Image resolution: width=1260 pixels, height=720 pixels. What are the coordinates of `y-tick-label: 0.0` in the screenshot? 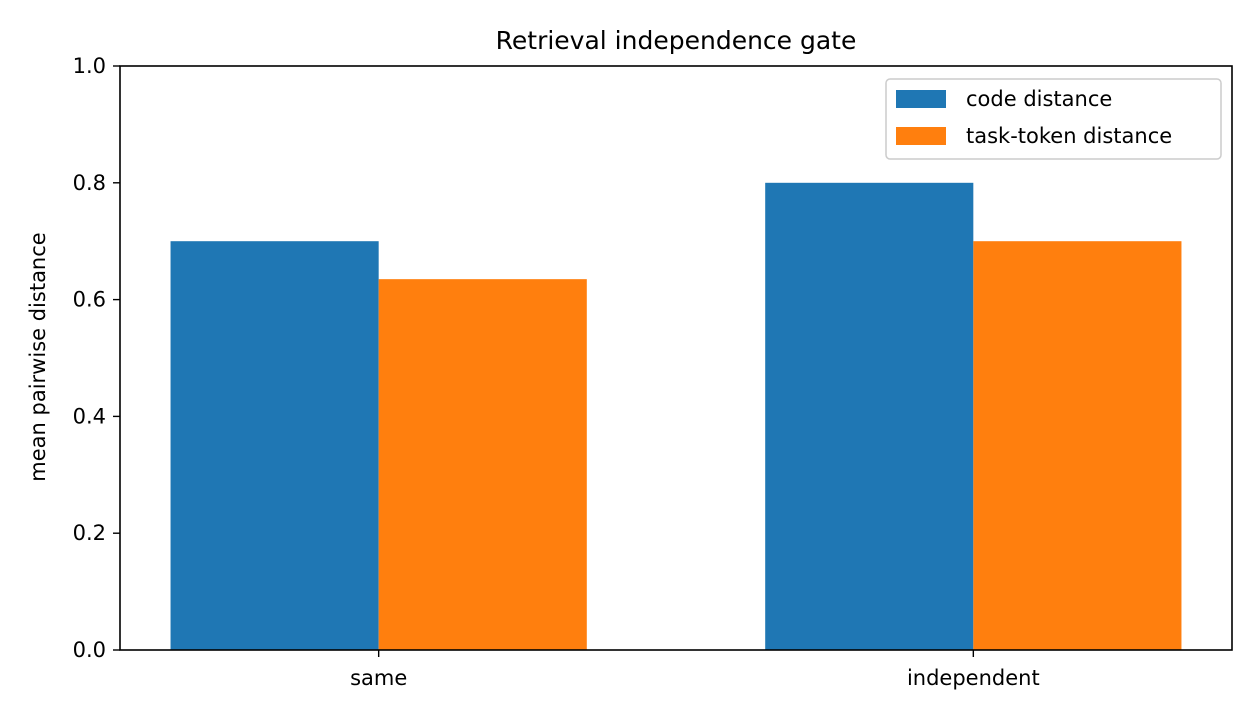 It's located at (89, 650).